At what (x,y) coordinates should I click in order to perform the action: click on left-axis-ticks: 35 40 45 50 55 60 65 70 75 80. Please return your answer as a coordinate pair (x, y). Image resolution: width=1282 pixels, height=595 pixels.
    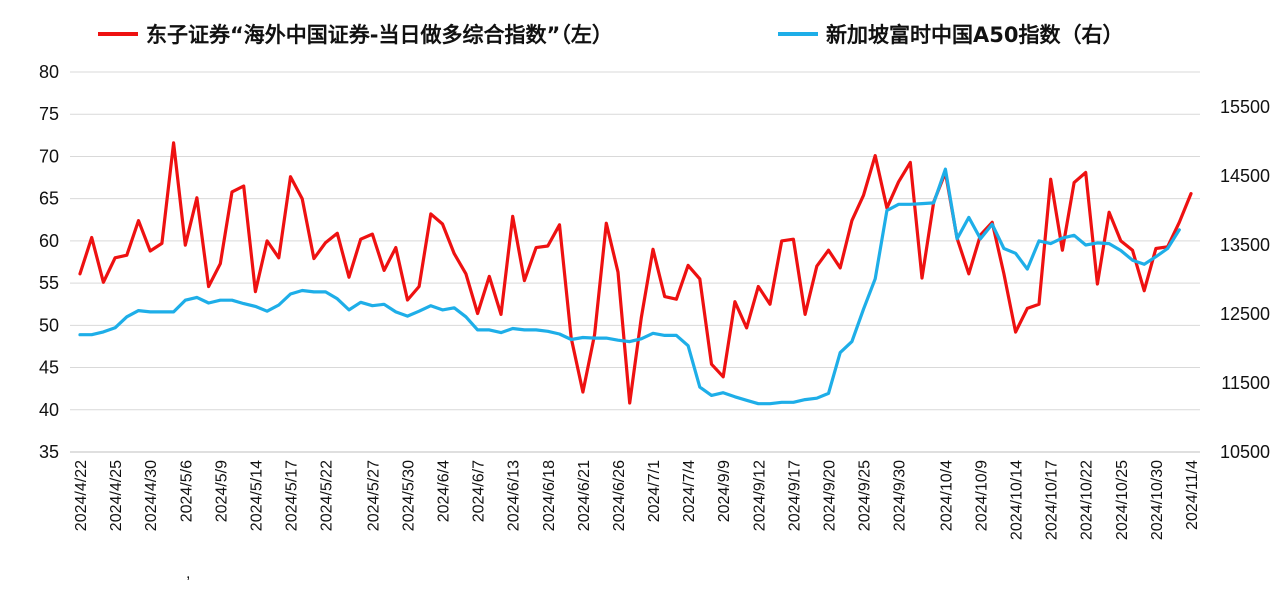
    Looking at the image, I should click on (49, 262).